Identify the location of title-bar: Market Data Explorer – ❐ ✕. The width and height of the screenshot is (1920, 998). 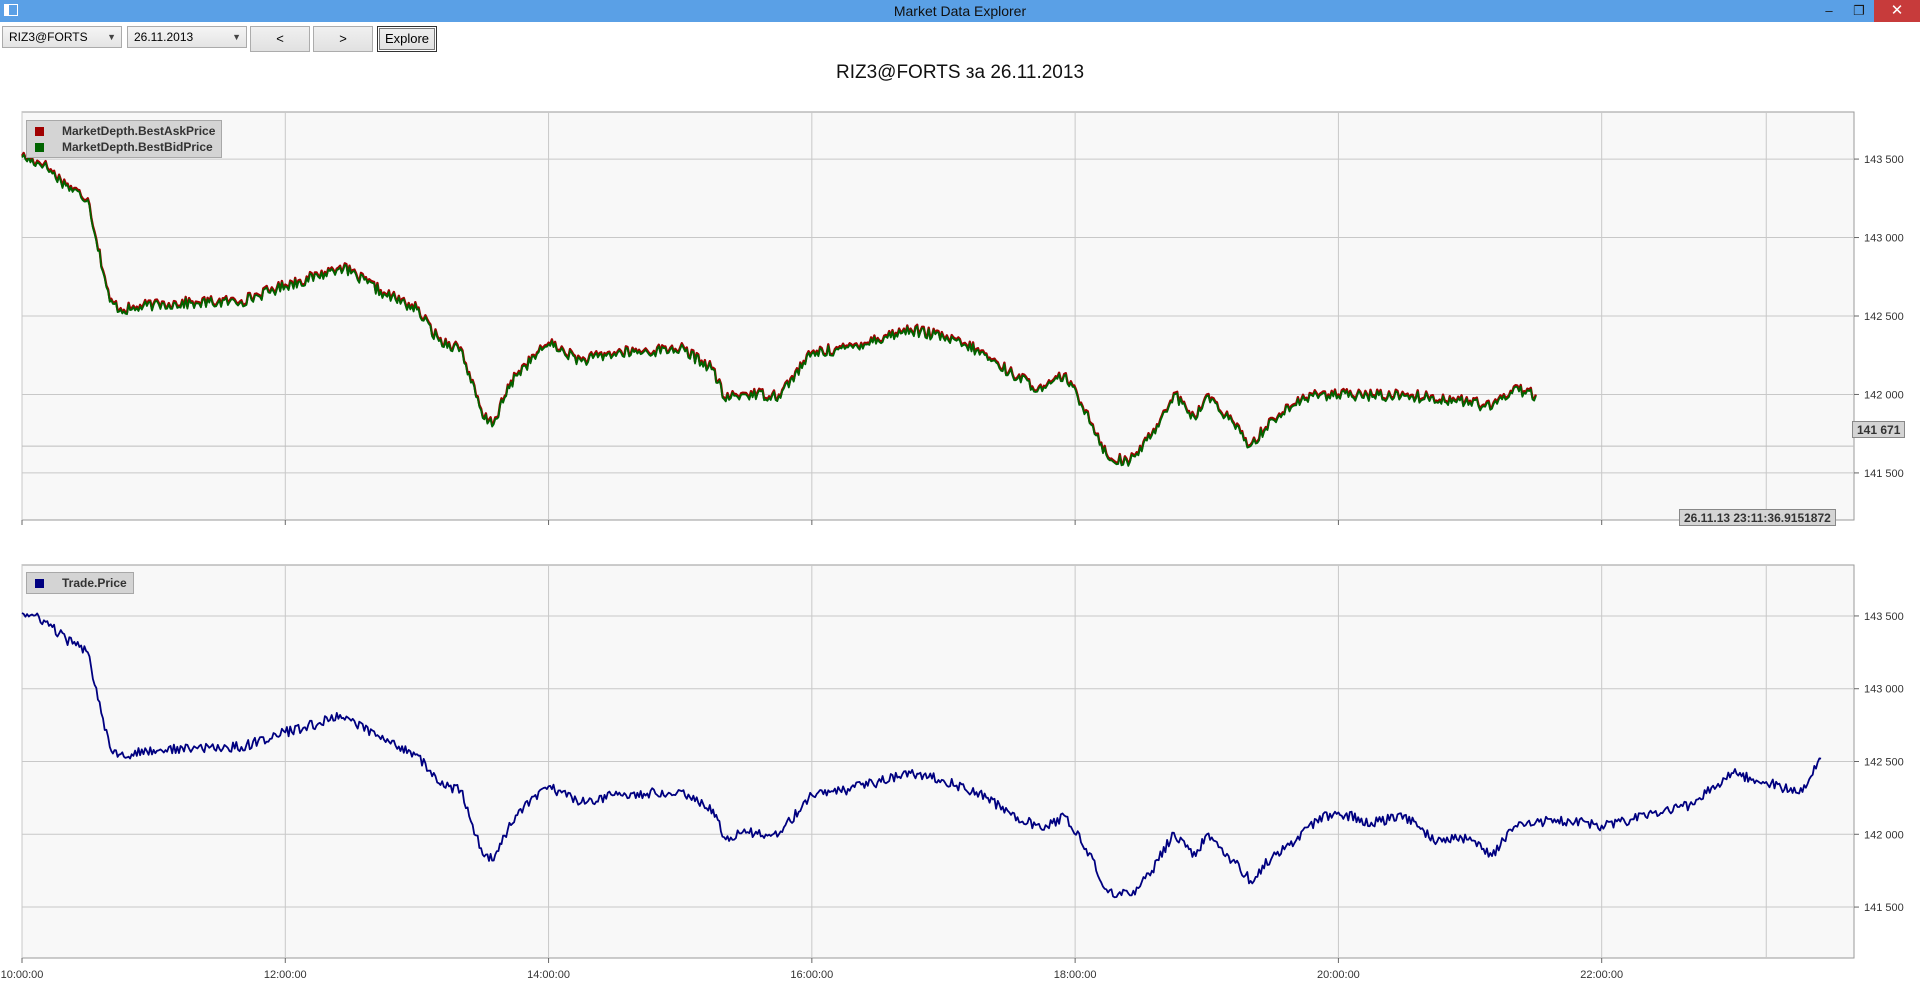
(960, 11).